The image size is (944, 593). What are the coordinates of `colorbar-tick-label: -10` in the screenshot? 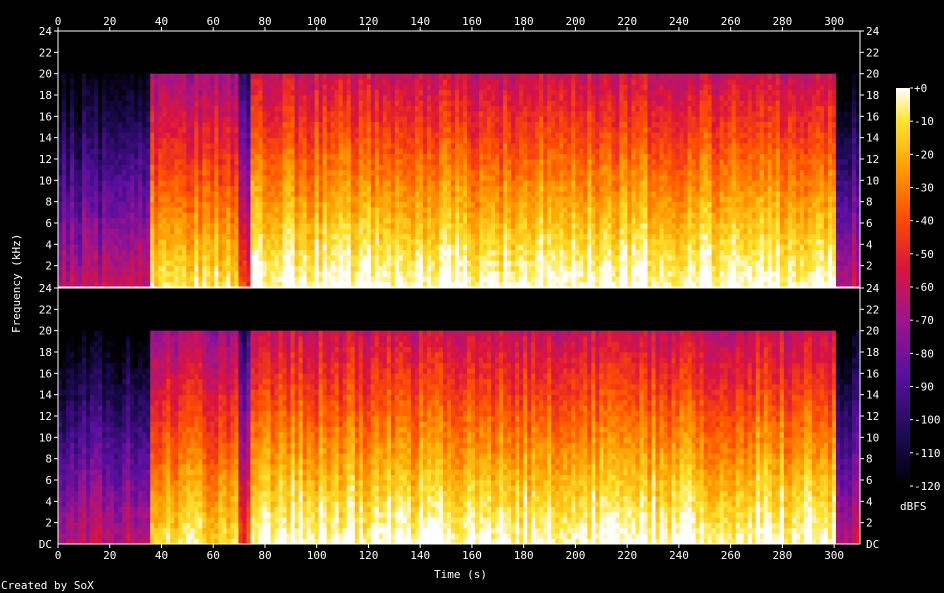 It's located at (924, 121).